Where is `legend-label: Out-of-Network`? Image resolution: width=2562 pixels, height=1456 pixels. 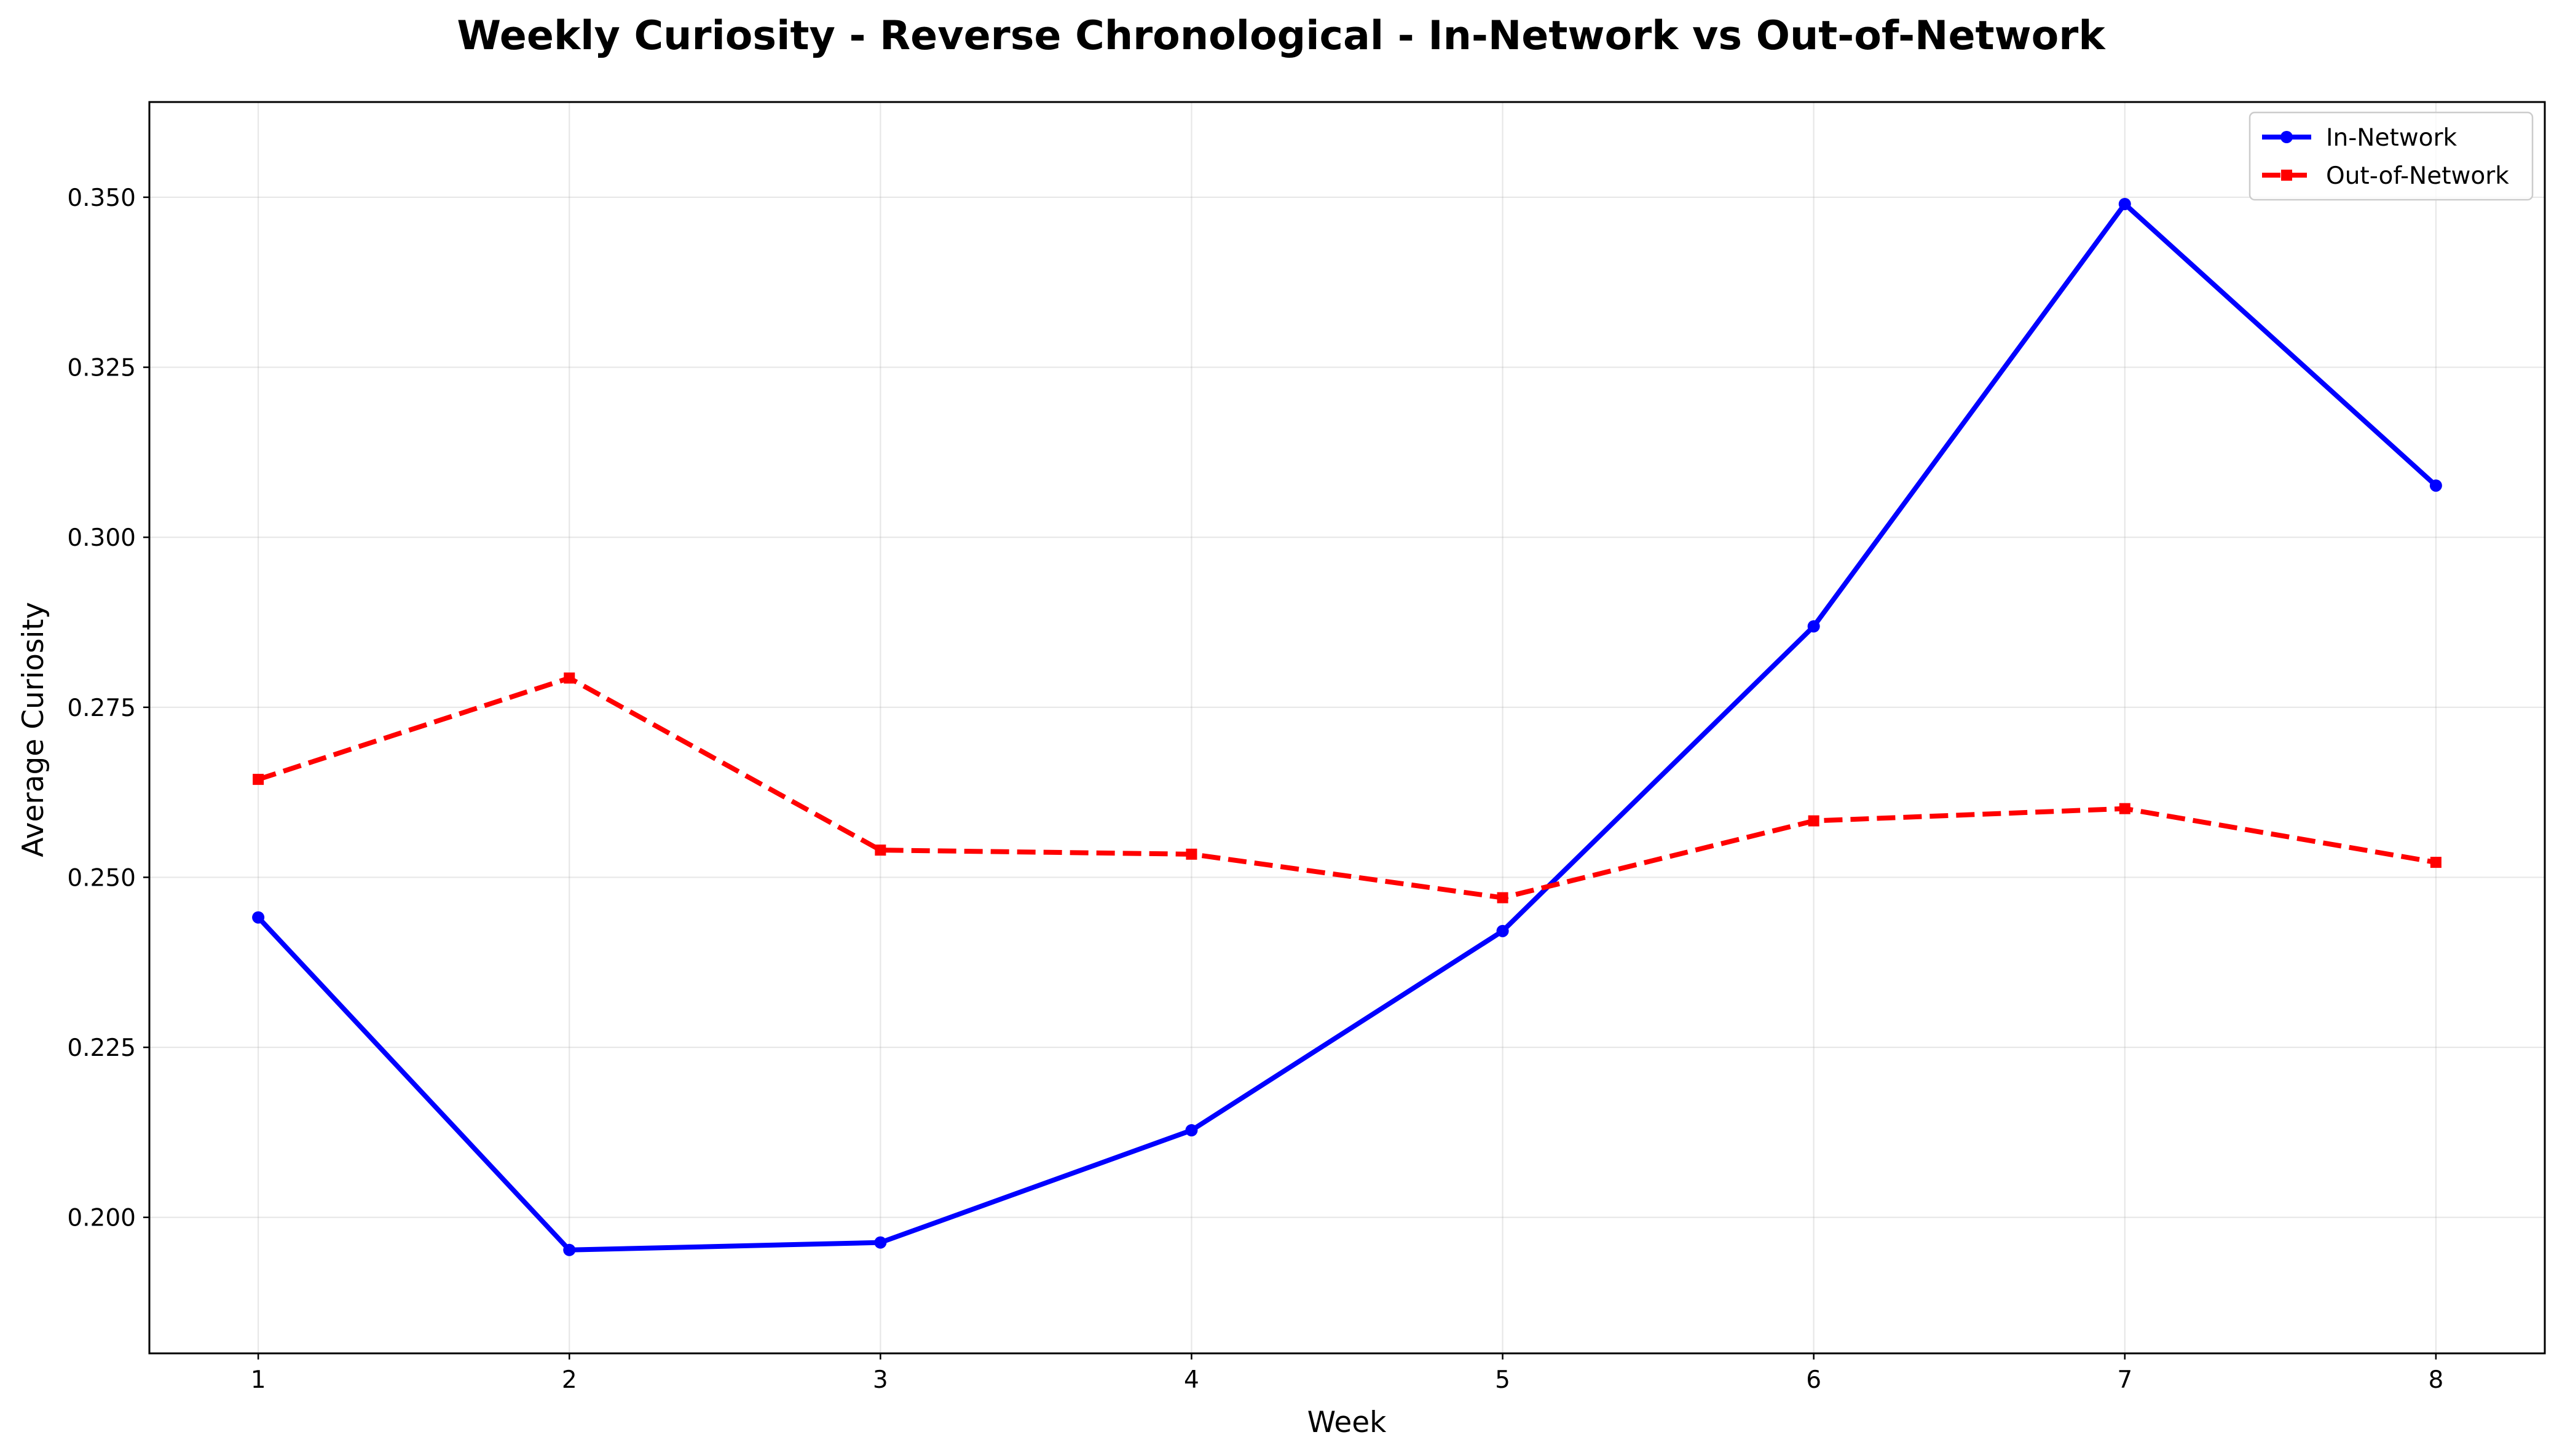
legend-label: Out-of-Network is located at coordinates (2417, 176).